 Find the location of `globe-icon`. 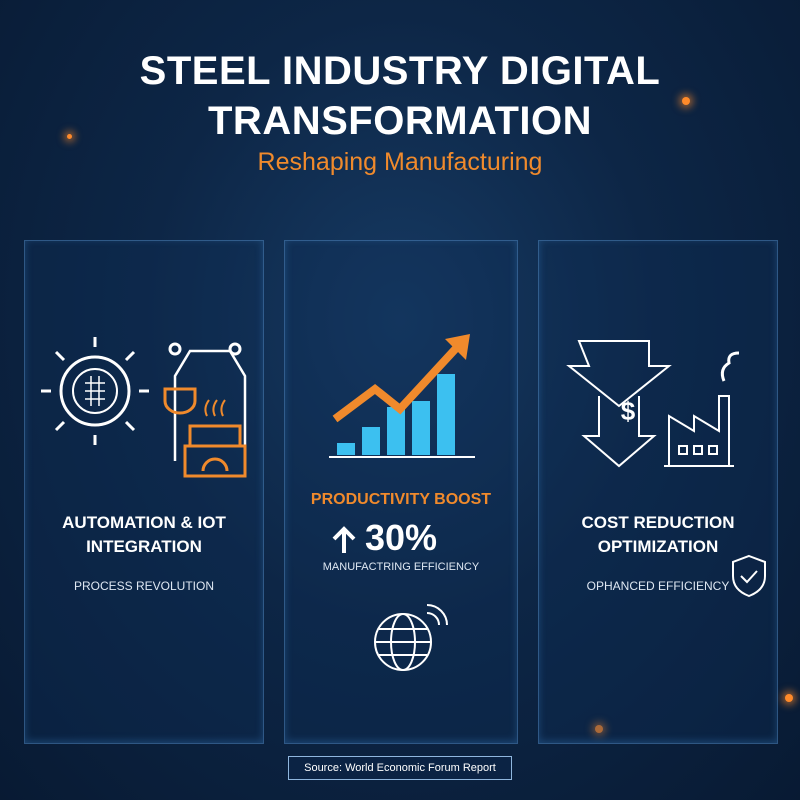

globe-icon is located at coordinates (411, 637).